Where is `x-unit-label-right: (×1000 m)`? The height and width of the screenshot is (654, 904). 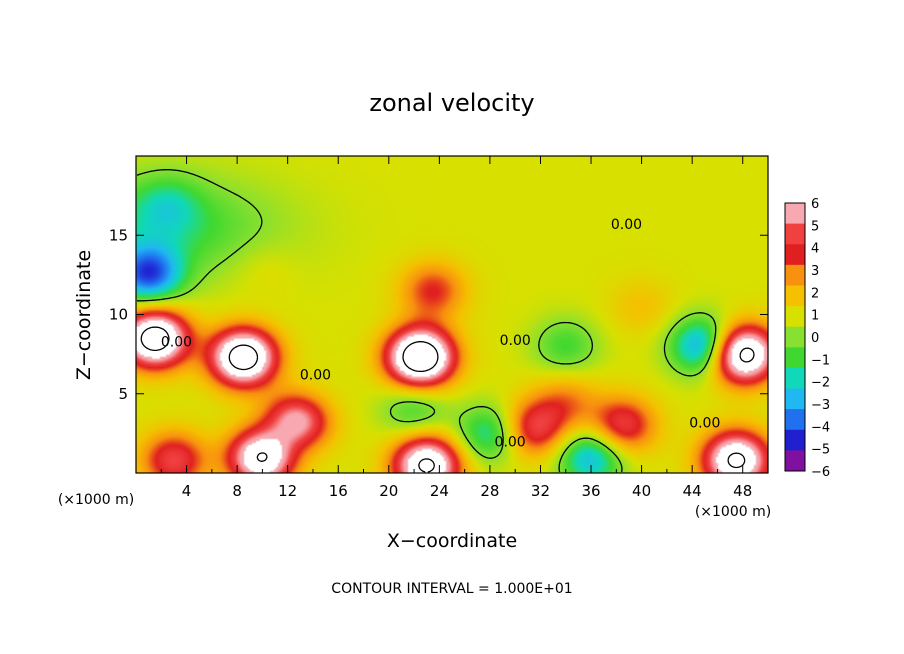 x-unit-label-right: (×1000 m) is located at coordinates (733, 512).